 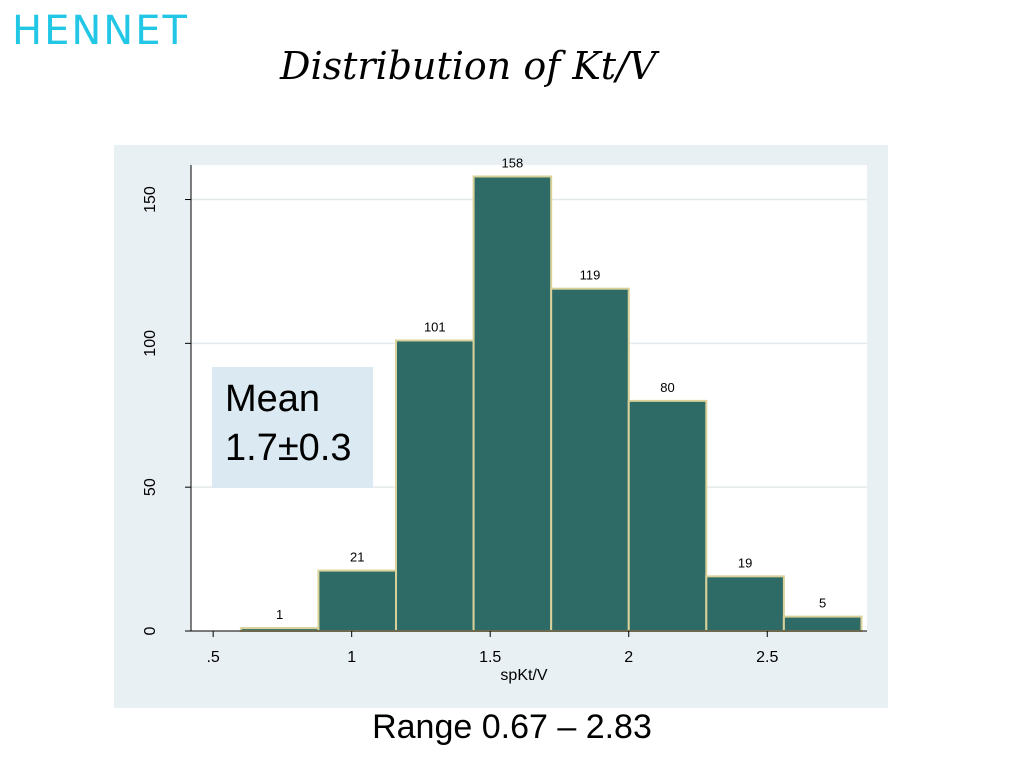 What do you see at coordinates (667, 387) in the screenshot?
I see `bar-label-5: 80` at bounding box center [667, 387].